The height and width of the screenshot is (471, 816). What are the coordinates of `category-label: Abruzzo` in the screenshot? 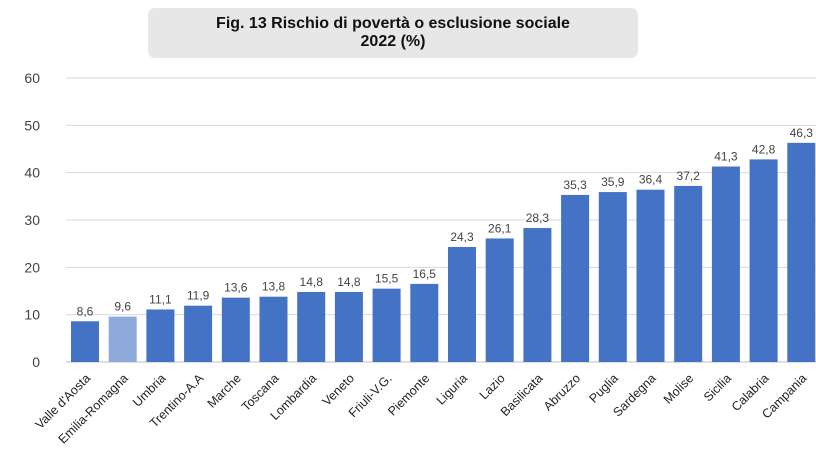 It's located at (562, 392).